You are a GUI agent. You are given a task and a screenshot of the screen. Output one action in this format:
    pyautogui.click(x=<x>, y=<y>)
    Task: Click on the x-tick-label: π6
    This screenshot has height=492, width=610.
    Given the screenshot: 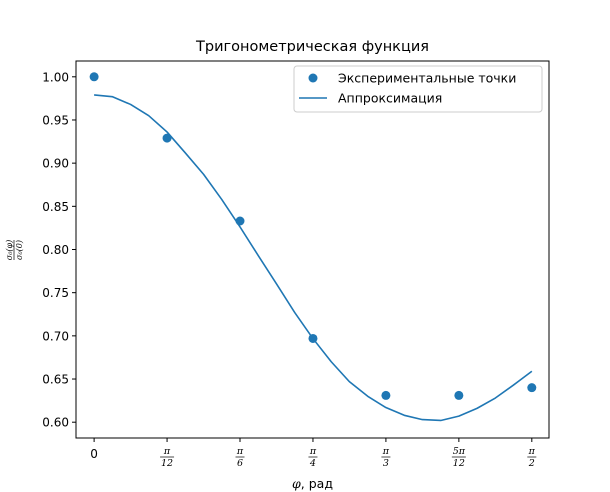 What is the action you would take?
    pyautogui.click(x=240, y=457)
    